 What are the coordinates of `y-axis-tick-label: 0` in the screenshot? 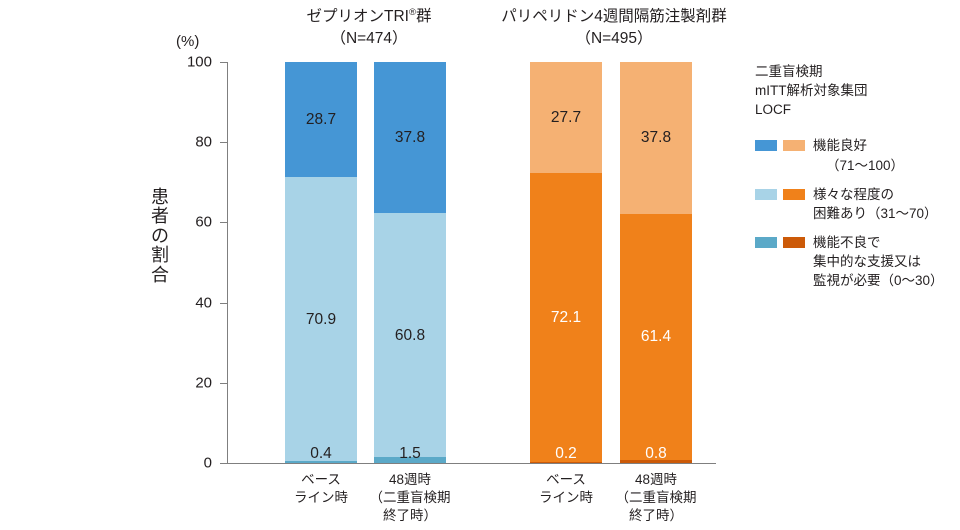 It's located at (207, 463).